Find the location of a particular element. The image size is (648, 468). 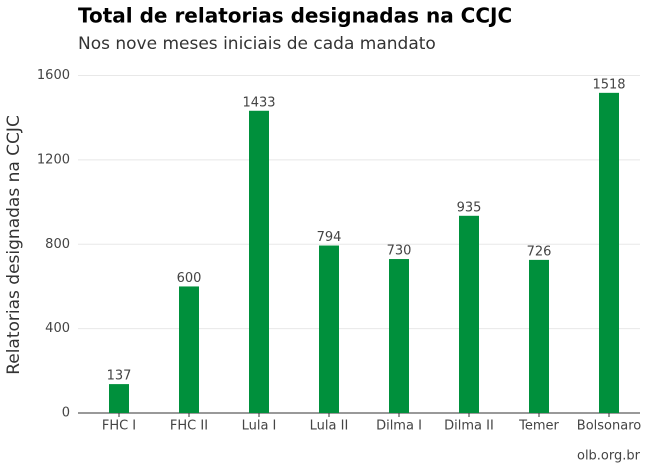

y-tick-label: 1600 is located at coordinates (53, 75).